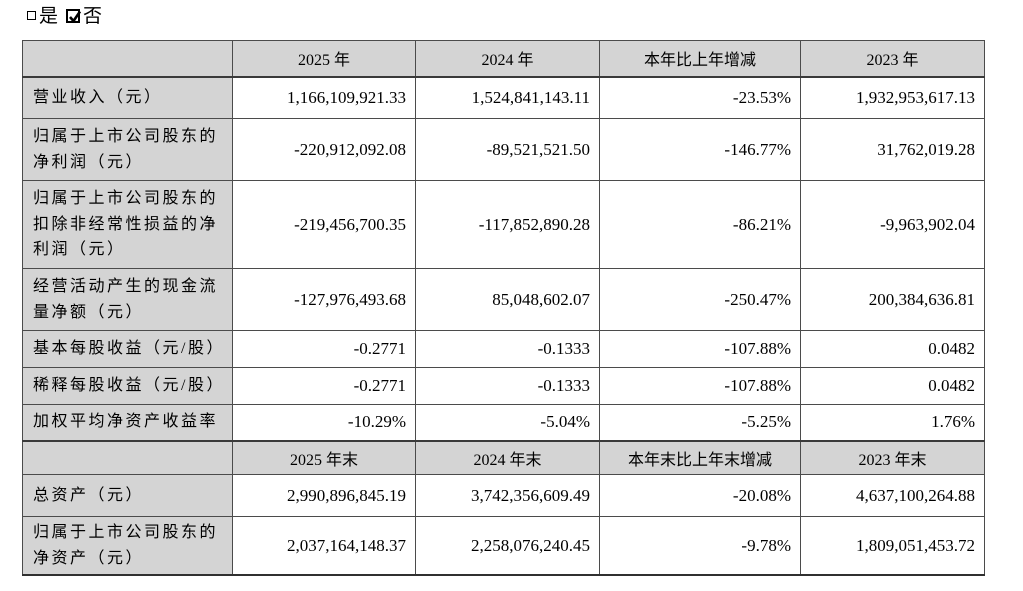 This screenshot has height=591, width=1023. Describe the element at coordinates (31, 15) in the screenshot. I see `checkbox-unchecked-icon` at that location.